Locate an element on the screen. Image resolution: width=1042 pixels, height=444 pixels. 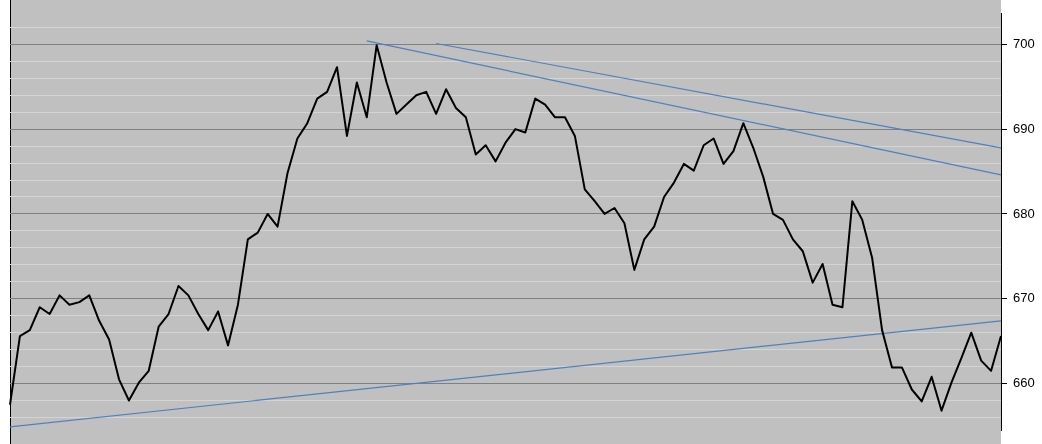
y-tick-label: 690 is located at coordinates (1024, 128).